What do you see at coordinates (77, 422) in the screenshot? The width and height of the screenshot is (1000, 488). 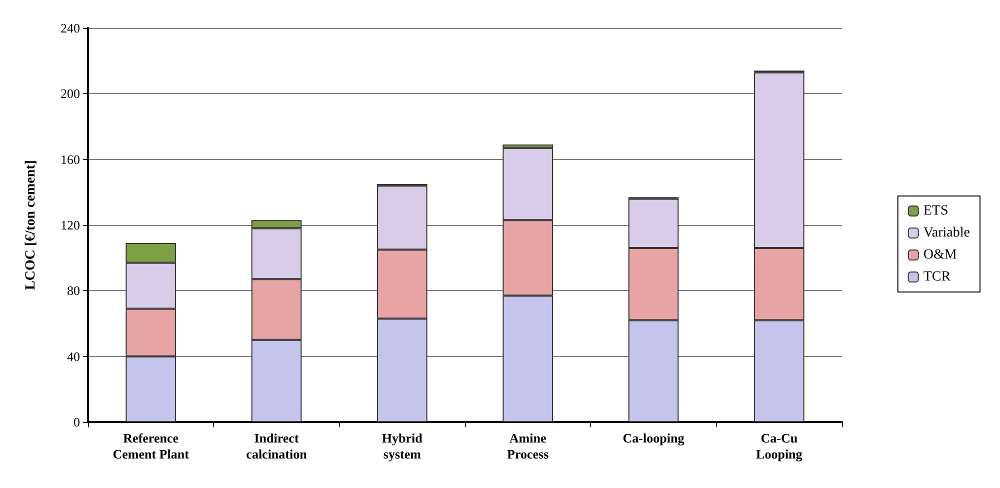 I see `y-tick-label: 0` at bounding box center [77, 422].